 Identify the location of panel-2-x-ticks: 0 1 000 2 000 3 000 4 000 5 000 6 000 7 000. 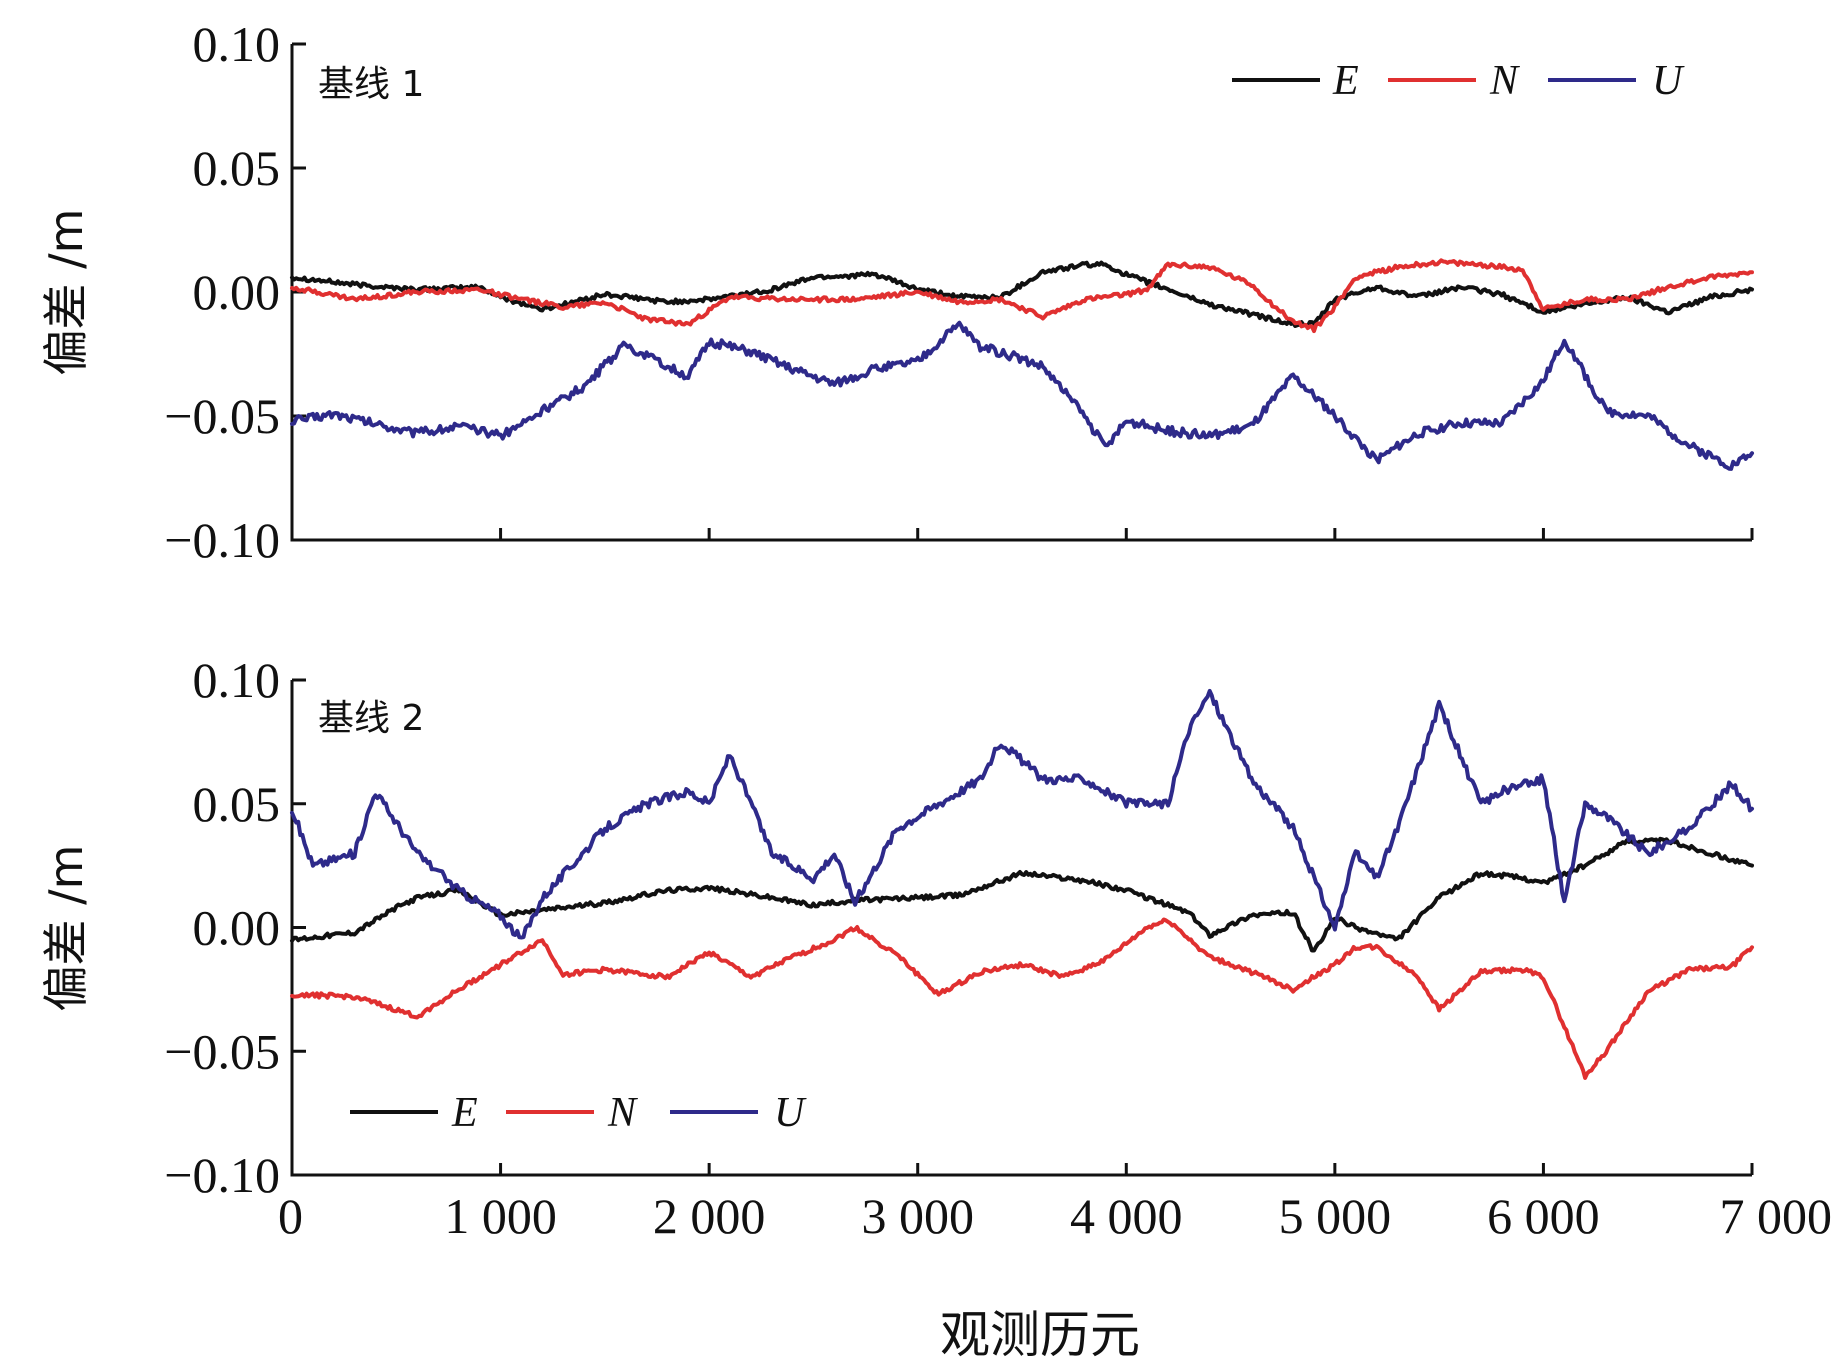
(1055, 1203).